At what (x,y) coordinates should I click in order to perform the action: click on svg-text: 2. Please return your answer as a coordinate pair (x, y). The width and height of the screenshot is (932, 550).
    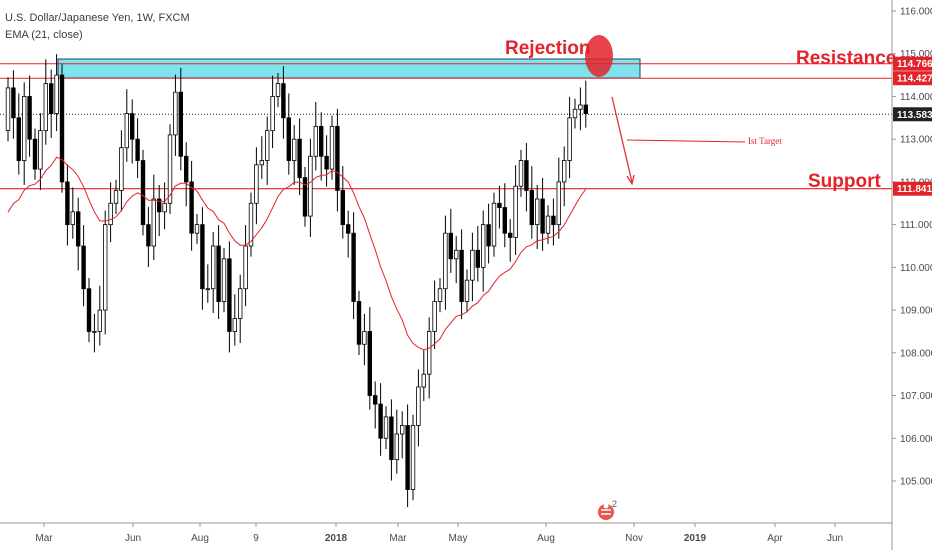
    Looking at the image, I should click on (614, 504).